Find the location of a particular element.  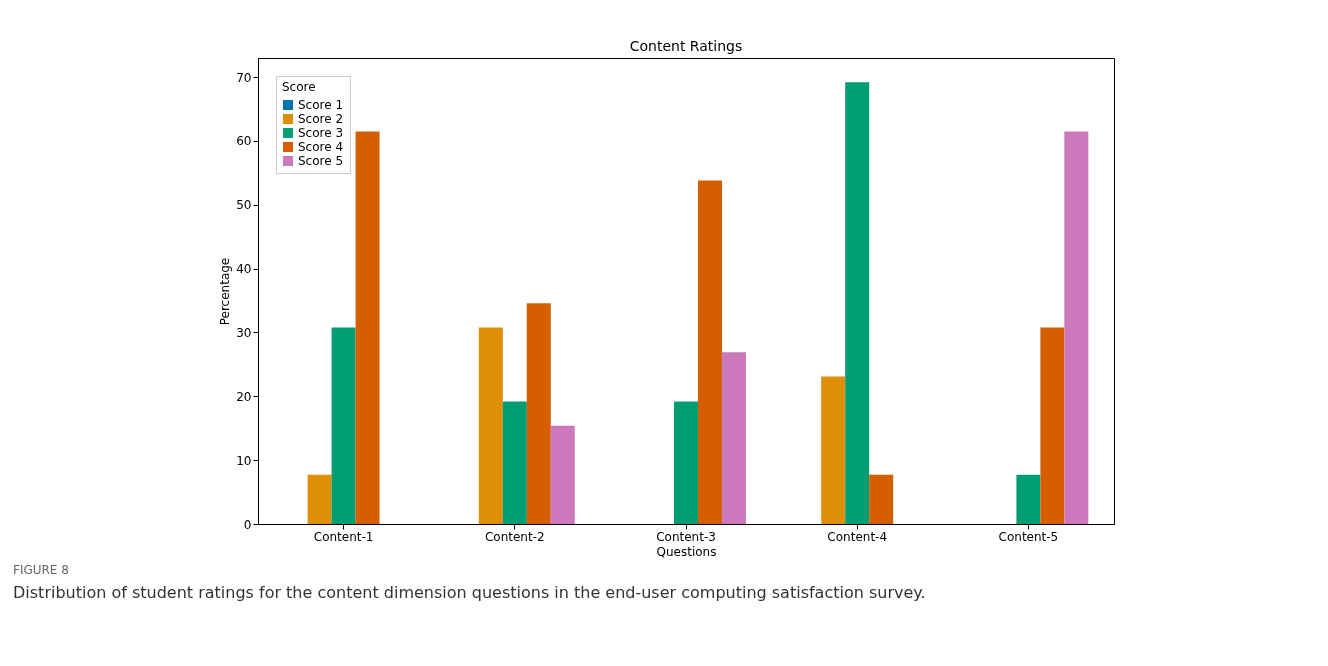

x-tick-label: Content-3 is located at coordinates (686, 536).